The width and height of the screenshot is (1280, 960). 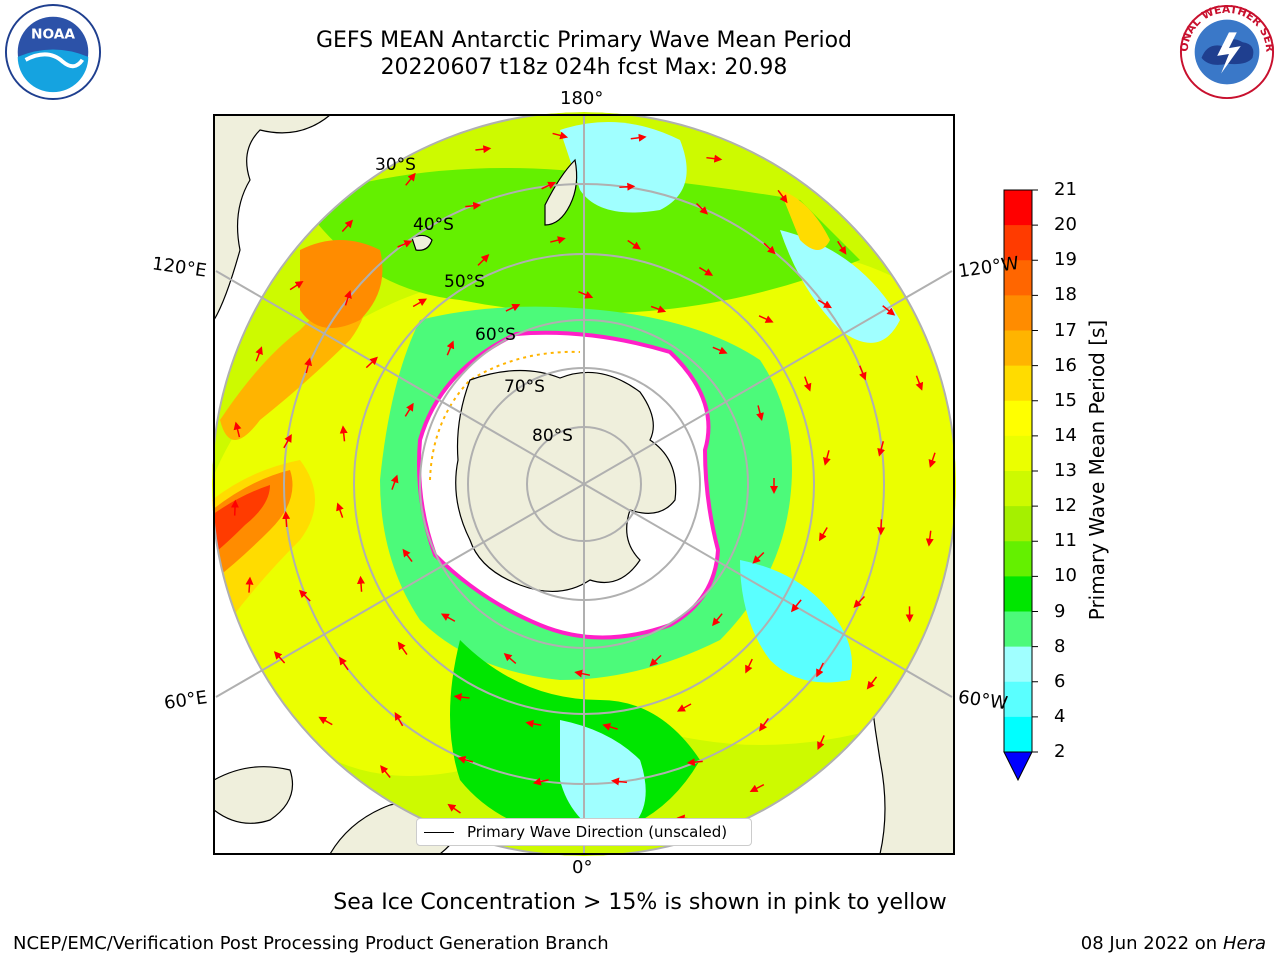 What do you see at coordinates (1065, 506) in the screenshot?
I see `colorbar-tick-label: 12` at bounding box center [1065, 506].